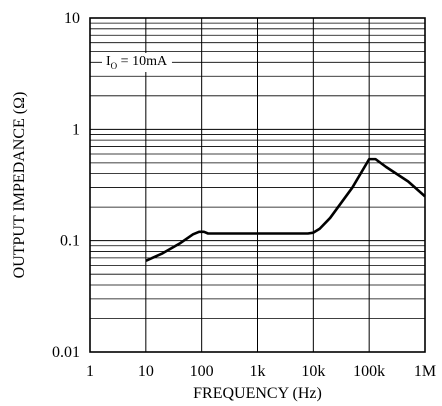 This screenshot has height=406, width=442. I want to click on x-axis-label: FREQUENCY (Hz), so click(257, 393).